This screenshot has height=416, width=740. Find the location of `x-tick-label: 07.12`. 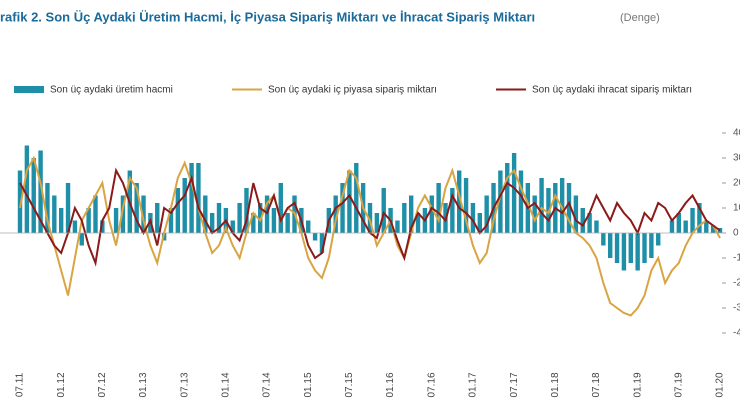

x-tick-label: 07.12 is located at coordinates (102, 384).